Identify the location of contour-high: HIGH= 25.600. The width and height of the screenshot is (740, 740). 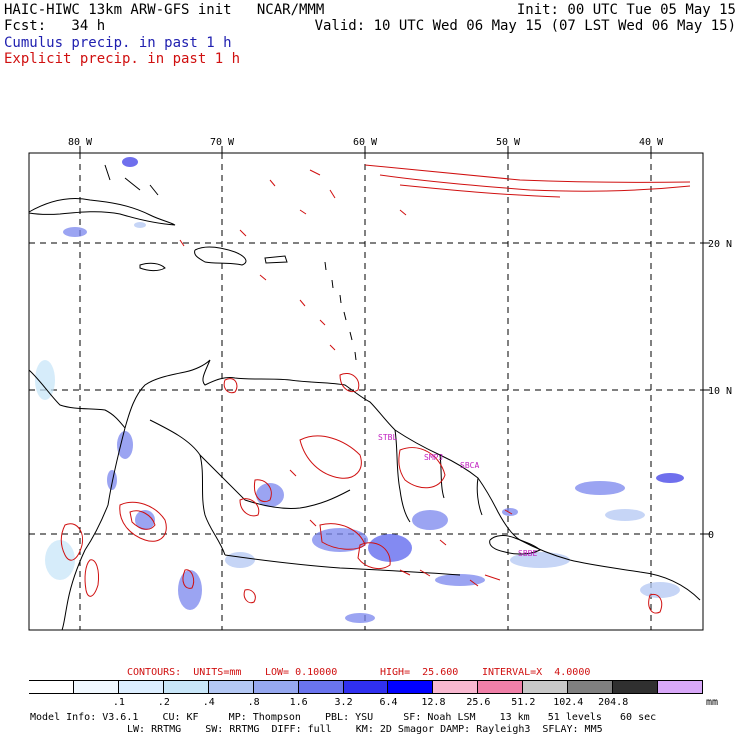
(419, 672).